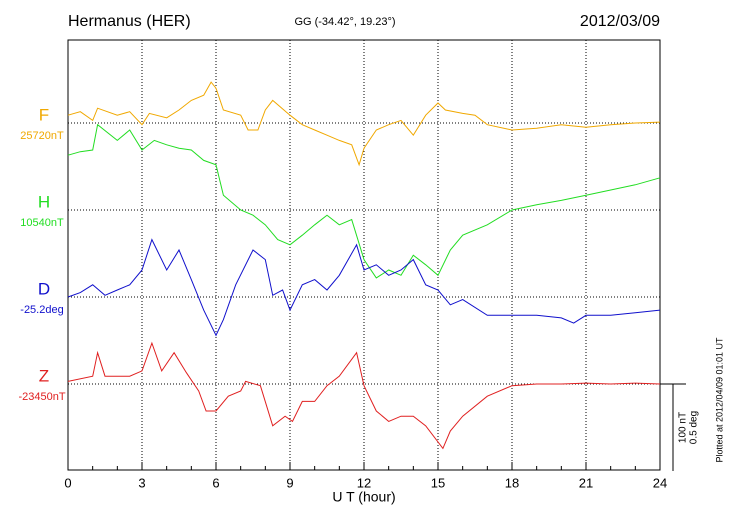  What do you see at coordinates (620, 21) in the screenshot?
I see `chart-date: 2012/03/09` at bounding box center [620, 21].